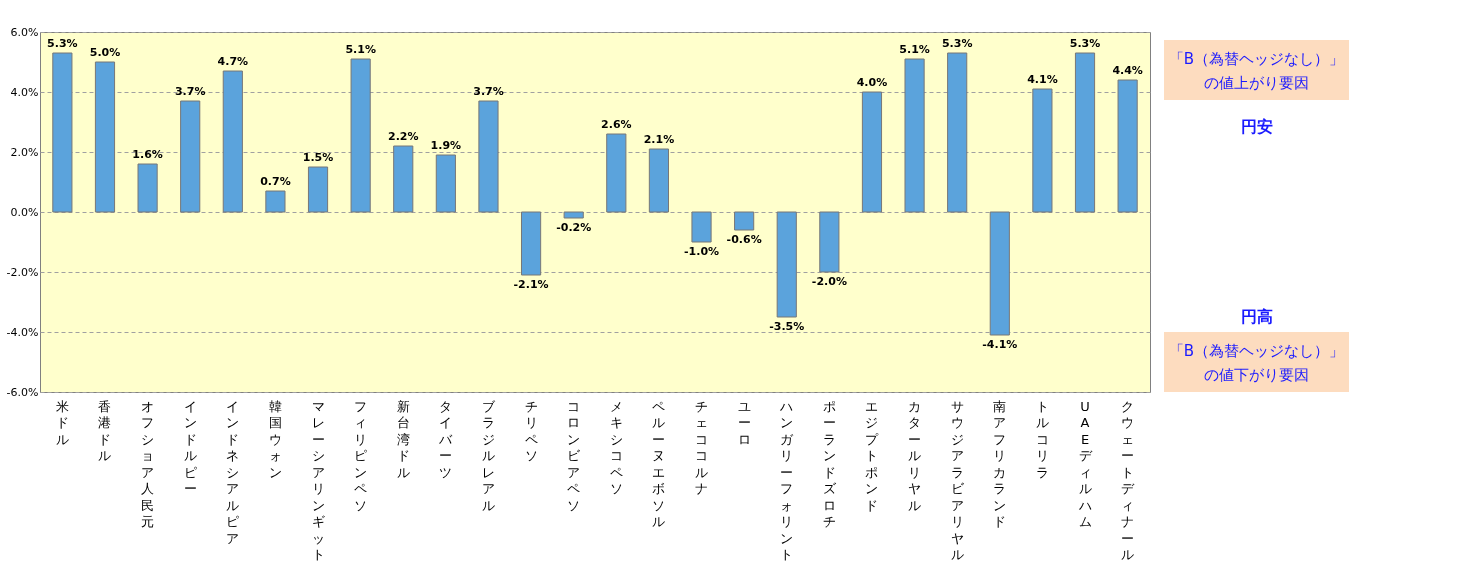  What do you see at coordinates (62, 422) in the screenshot?
I see `x-tick-label: 米ドル` at bounding box center [62, 422].